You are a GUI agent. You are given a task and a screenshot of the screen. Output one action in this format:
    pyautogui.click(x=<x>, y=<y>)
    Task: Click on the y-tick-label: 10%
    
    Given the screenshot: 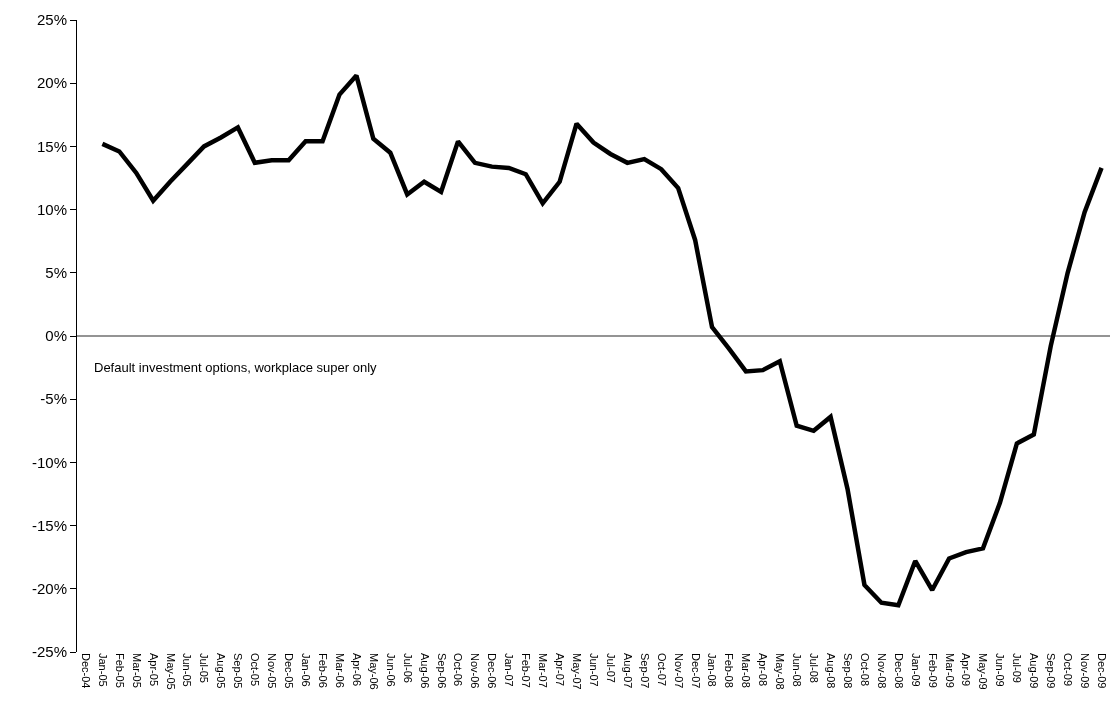 What is the action you would take?
    pyautogui.click(x=51, y=209)
    